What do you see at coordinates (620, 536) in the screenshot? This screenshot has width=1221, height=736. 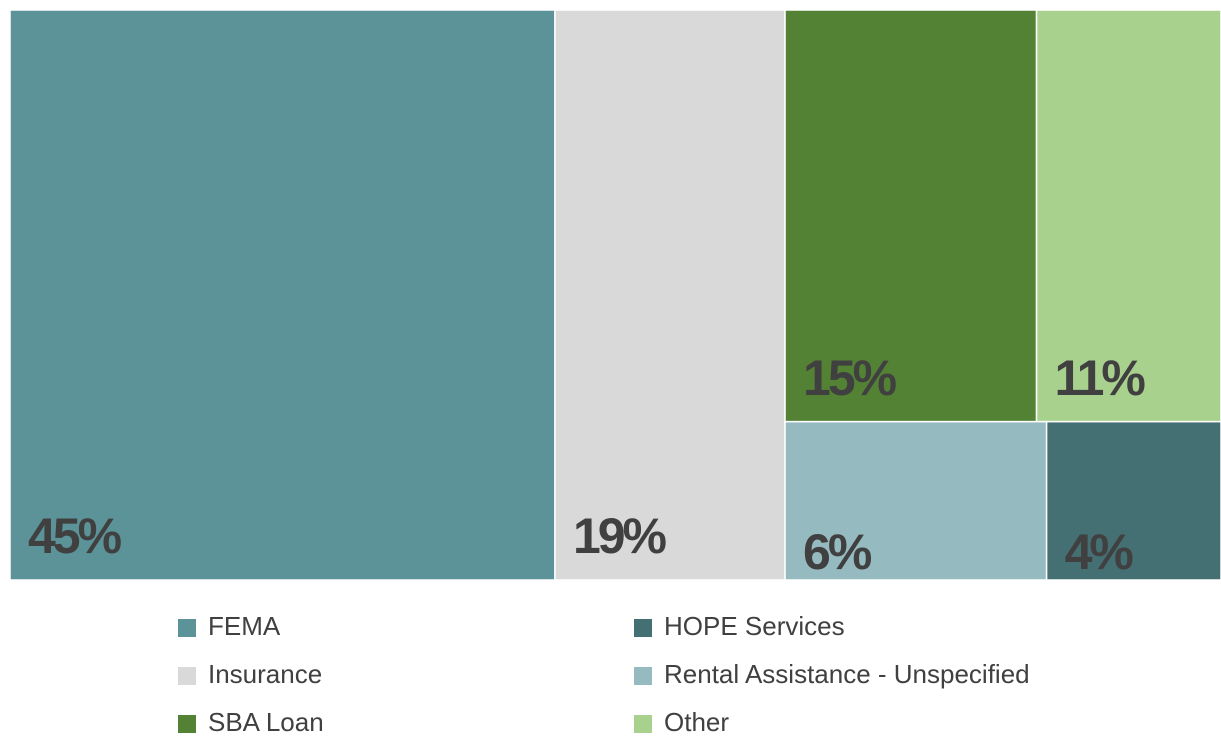 I see `data-label: 19%` at bounding box center [620, 536].